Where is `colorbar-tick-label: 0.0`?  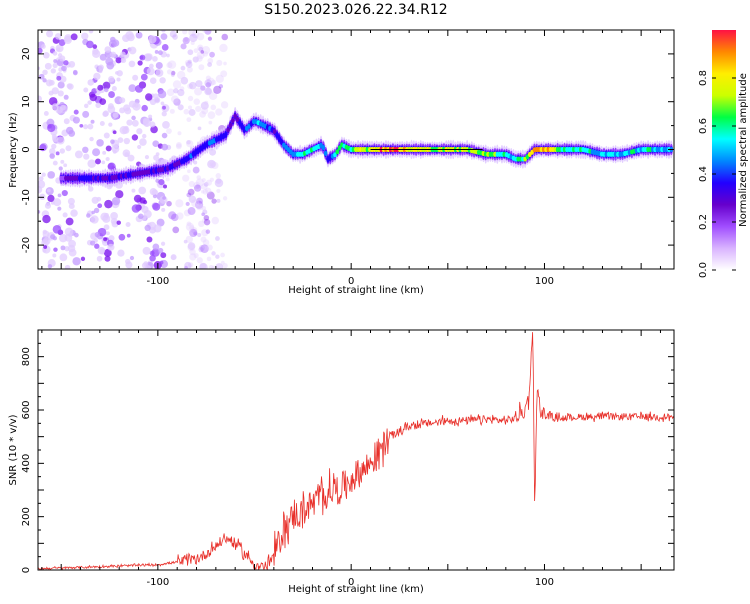 colorbar-tick-label: 0.0 is located at coordinates (703, 270).